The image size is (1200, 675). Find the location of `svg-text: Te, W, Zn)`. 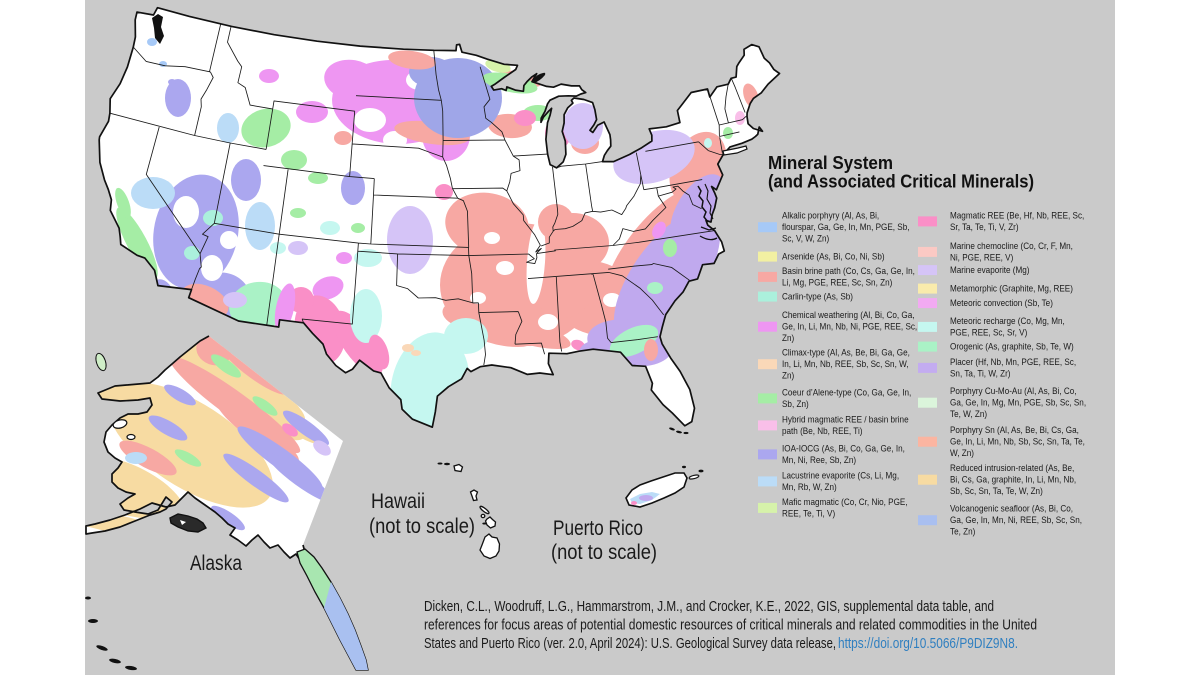

svg-text: Te, W, Zn) is located at coordinates (968, 414).